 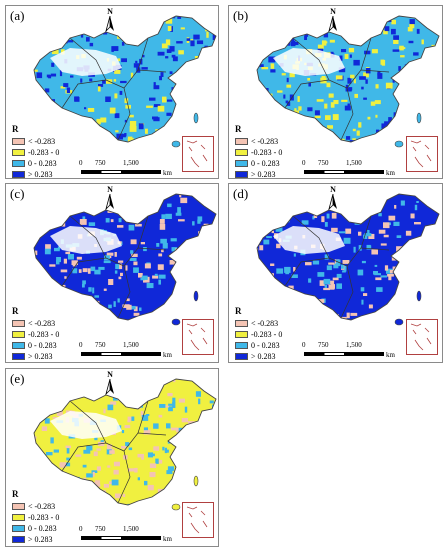 I want to click on scale-bar-graphic, so click(x=121, y=538).